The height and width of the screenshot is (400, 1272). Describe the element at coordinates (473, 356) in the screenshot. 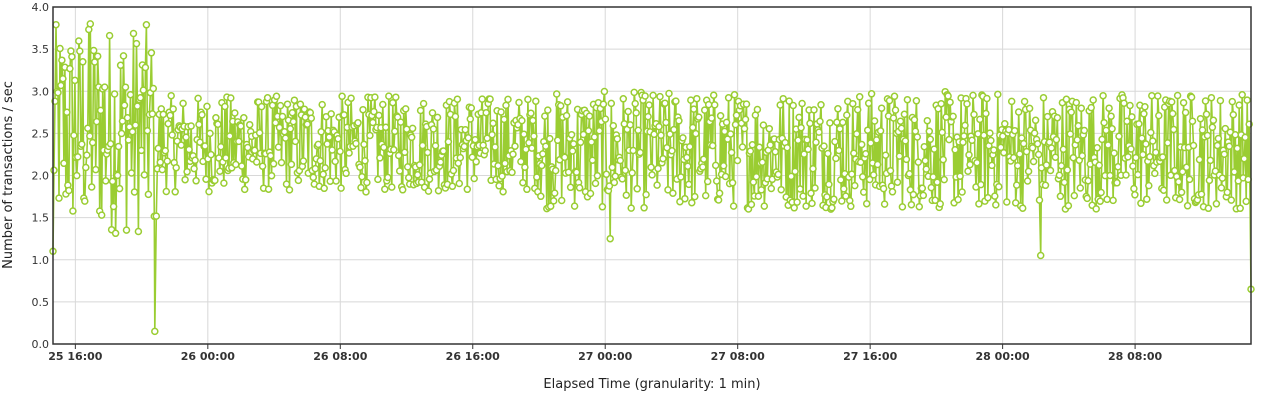

I see `x-tick-label: 26 16:00` at that location.